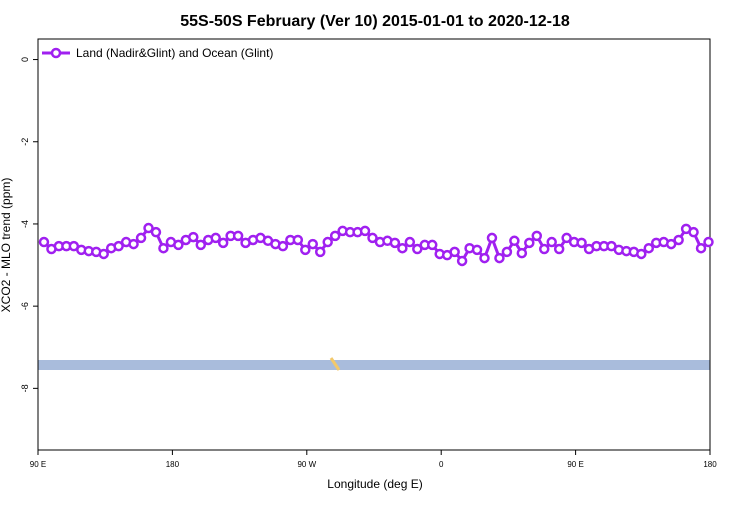  Describe the element at coordinates (374, 484) in the screenshot. I see `x-axis-label: Longitude (deg E)` at that location.